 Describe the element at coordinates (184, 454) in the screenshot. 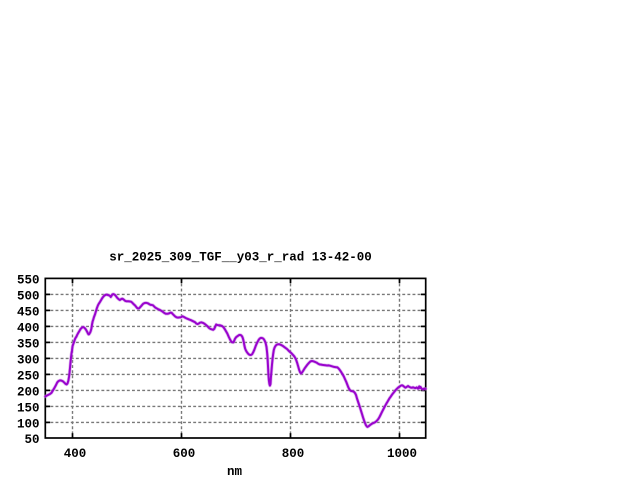

I see `svg-text: 600` at that location.